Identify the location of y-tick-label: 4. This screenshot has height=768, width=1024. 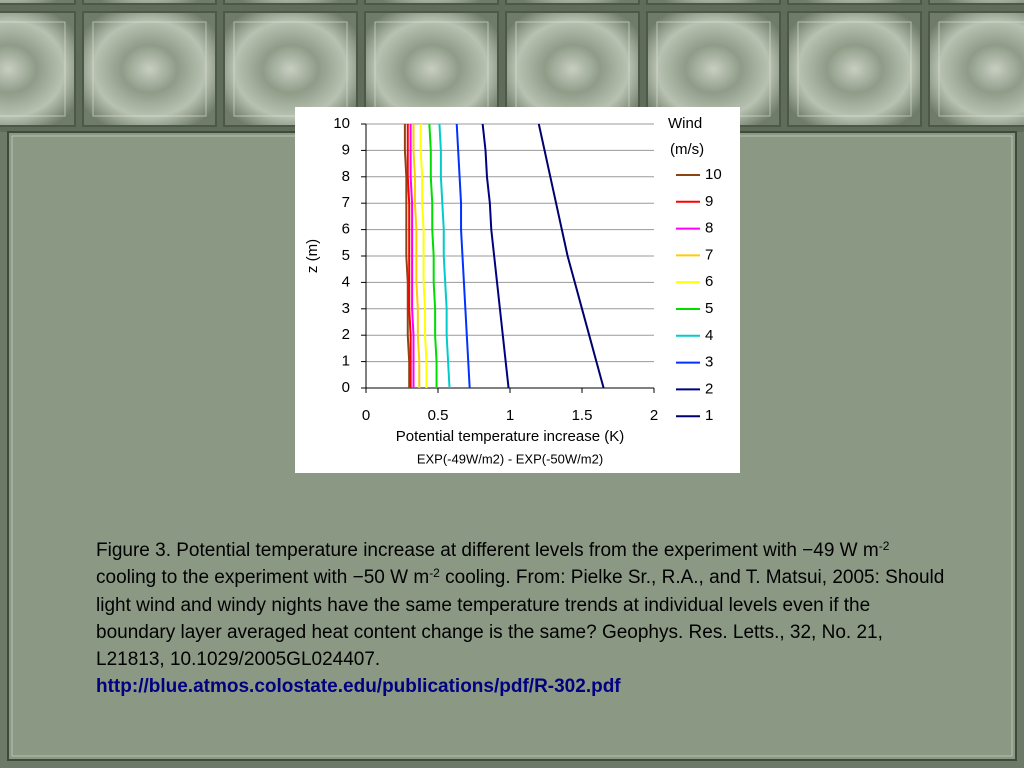
(346, 281).